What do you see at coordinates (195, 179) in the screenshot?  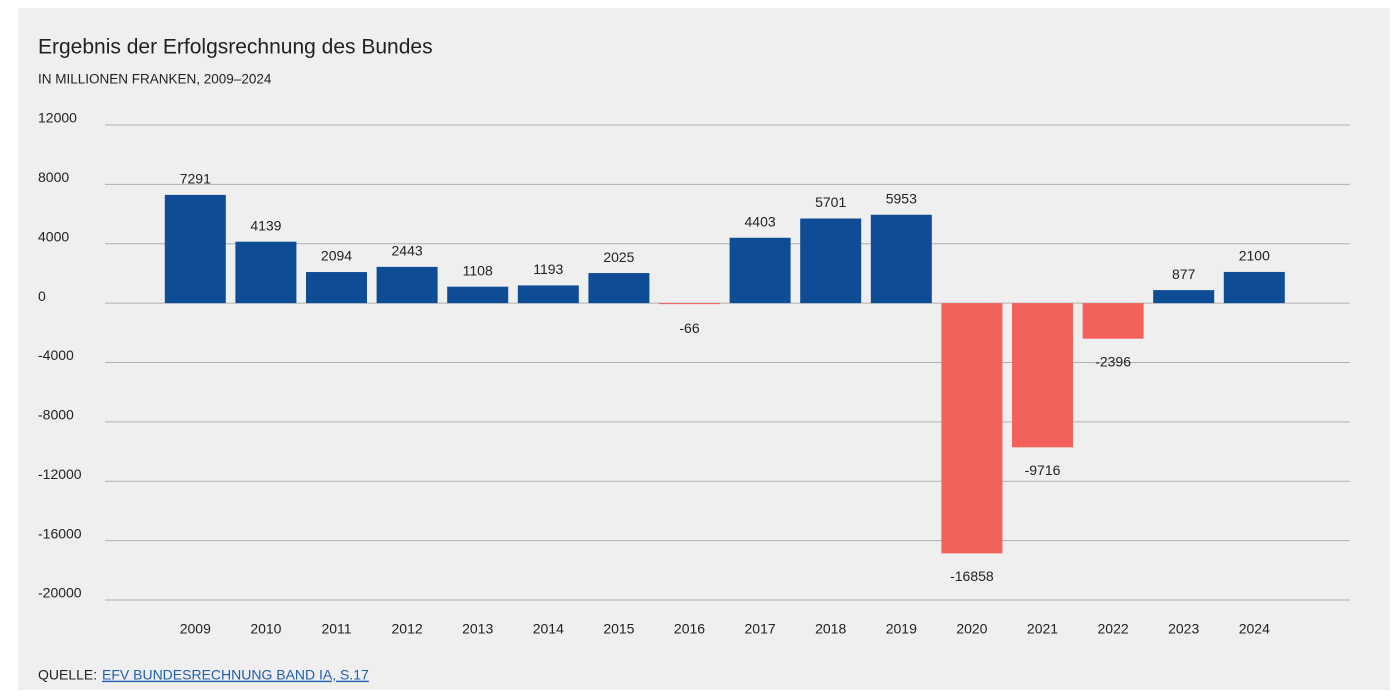 I see `value-label: 7291` at bounding box center [195, 179].